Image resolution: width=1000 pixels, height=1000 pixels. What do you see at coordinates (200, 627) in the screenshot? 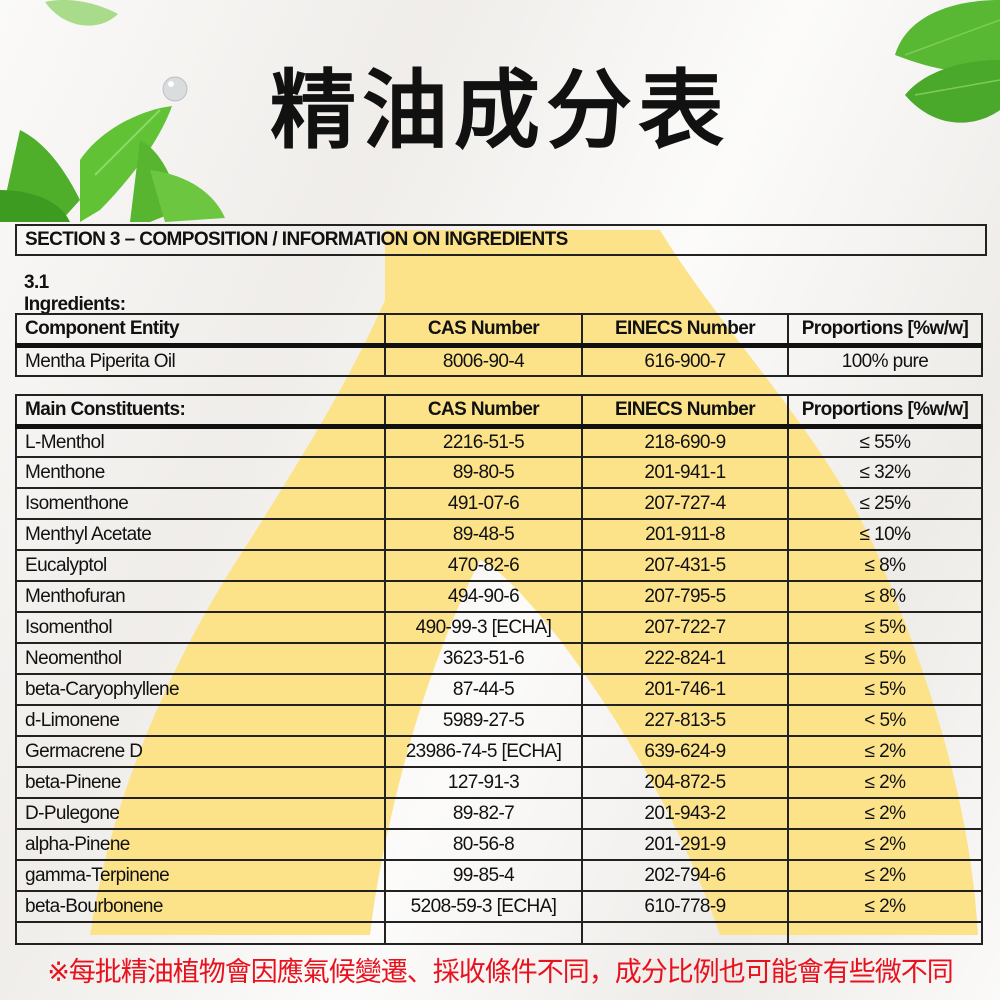
I see `cell-name: Isomenthol` at bounding box center [200, 627].